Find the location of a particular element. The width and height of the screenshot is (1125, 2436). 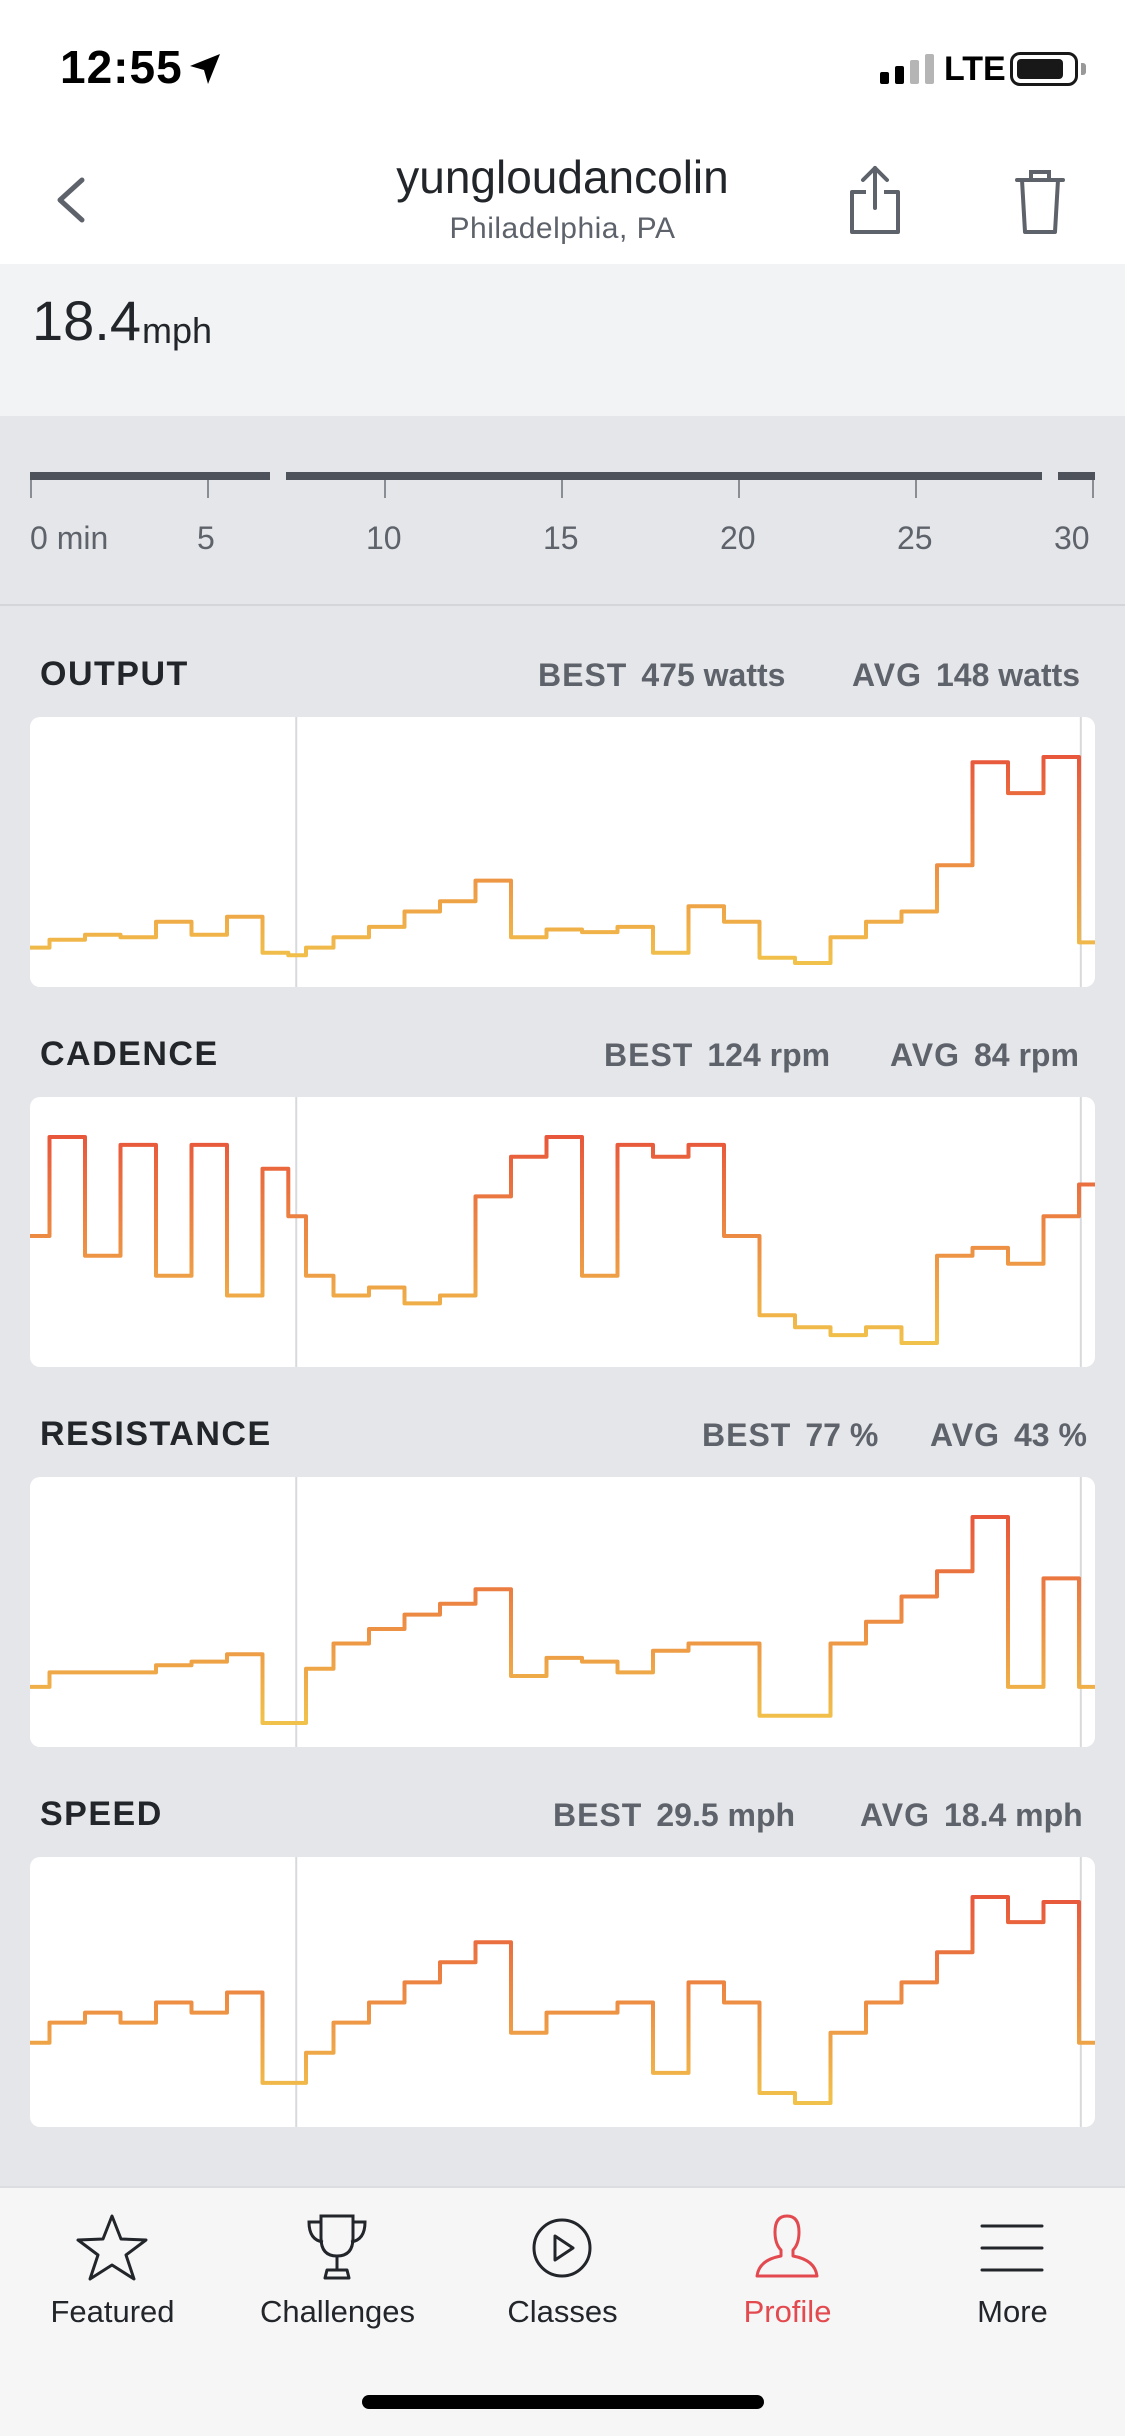

tab-label: Classes is located at coordinates (562, 2311).